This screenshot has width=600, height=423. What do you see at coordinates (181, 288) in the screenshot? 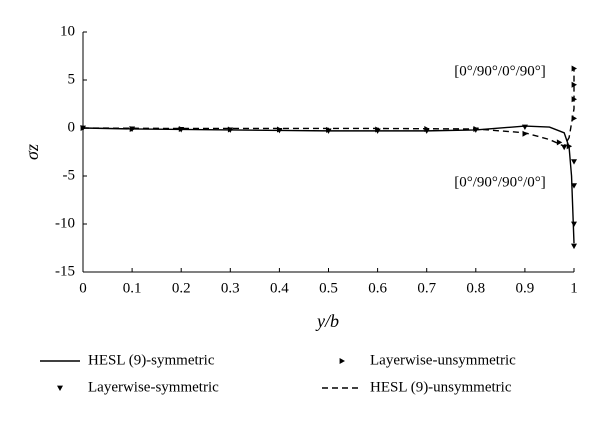
I see `x-tick-label: 0.2` at bounding box center [181, 288].